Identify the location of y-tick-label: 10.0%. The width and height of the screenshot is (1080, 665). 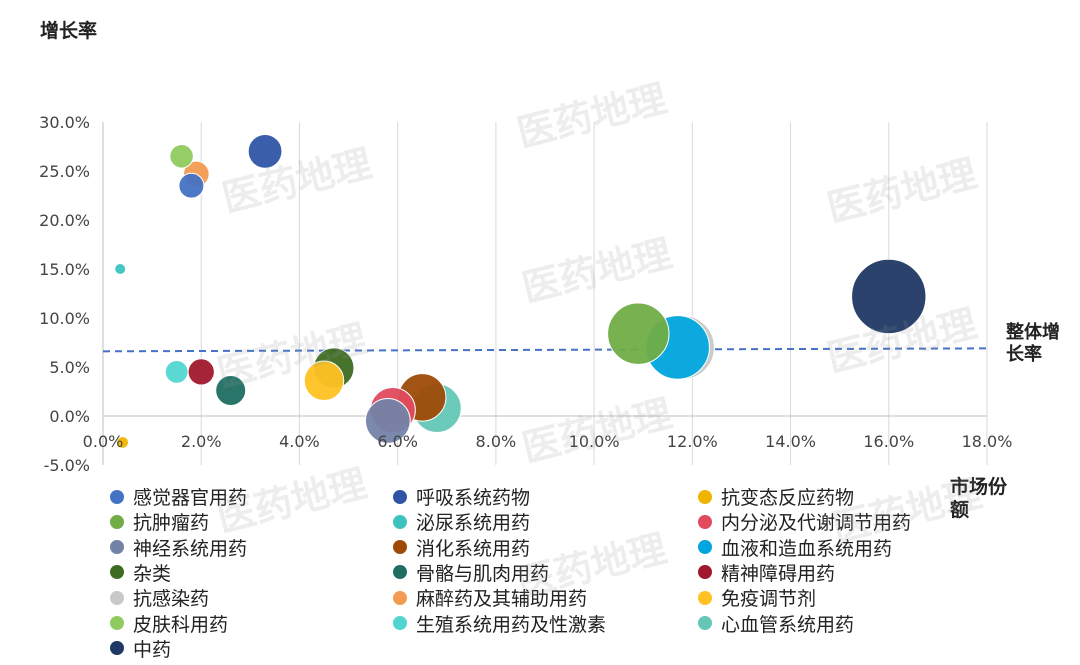
(64, 318).